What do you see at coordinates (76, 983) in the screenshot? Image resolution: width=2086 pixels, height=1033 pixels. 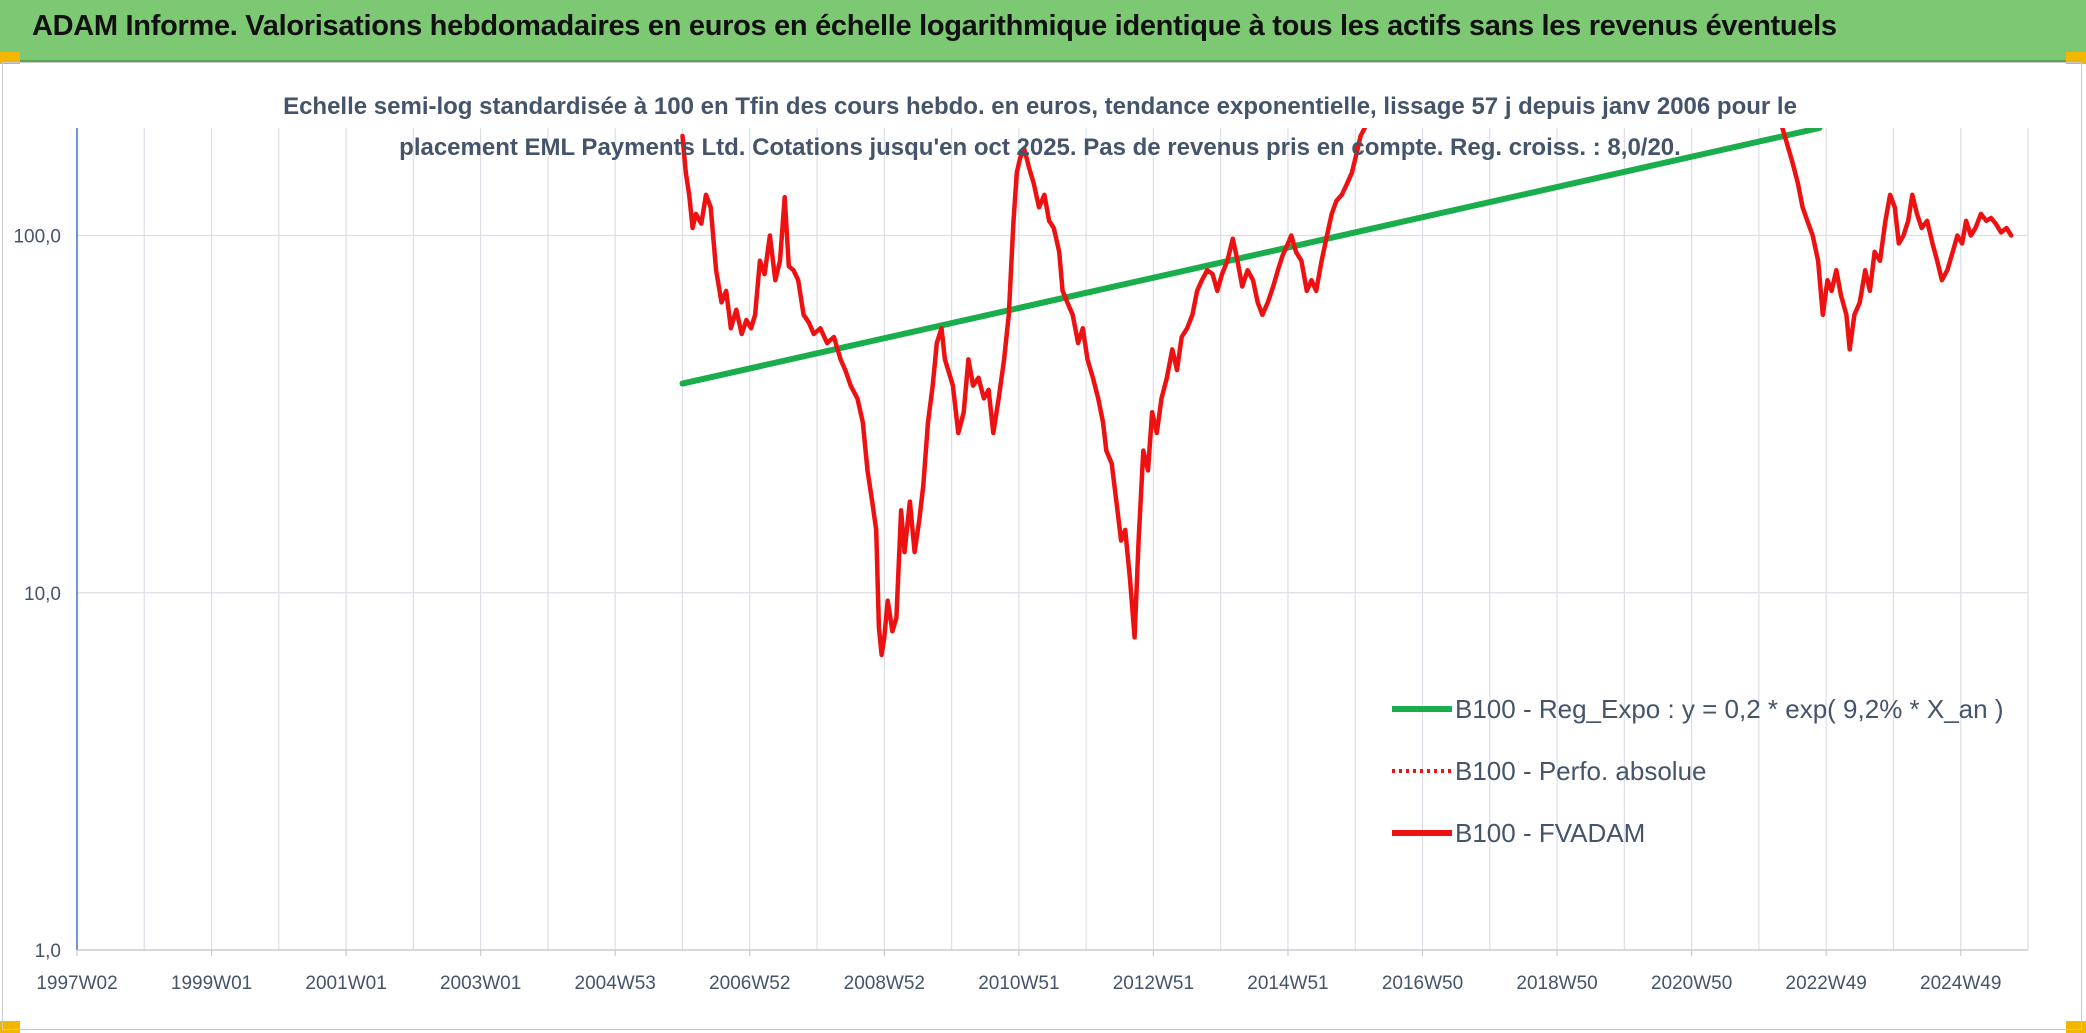 I see `x-tick-label: 1997W02` at bounding box center [76, 983].